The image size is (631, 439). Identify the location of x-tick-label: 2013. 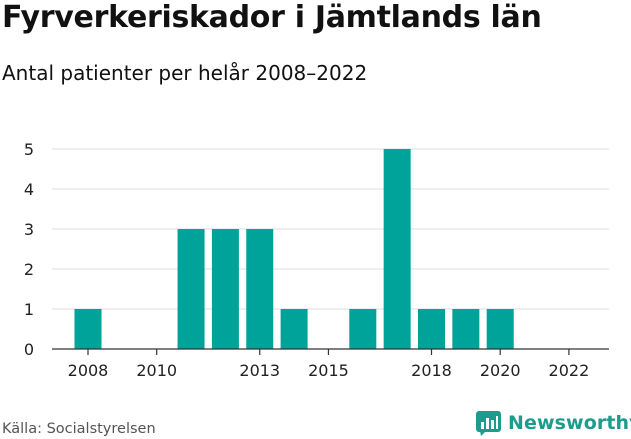
(259, 370).